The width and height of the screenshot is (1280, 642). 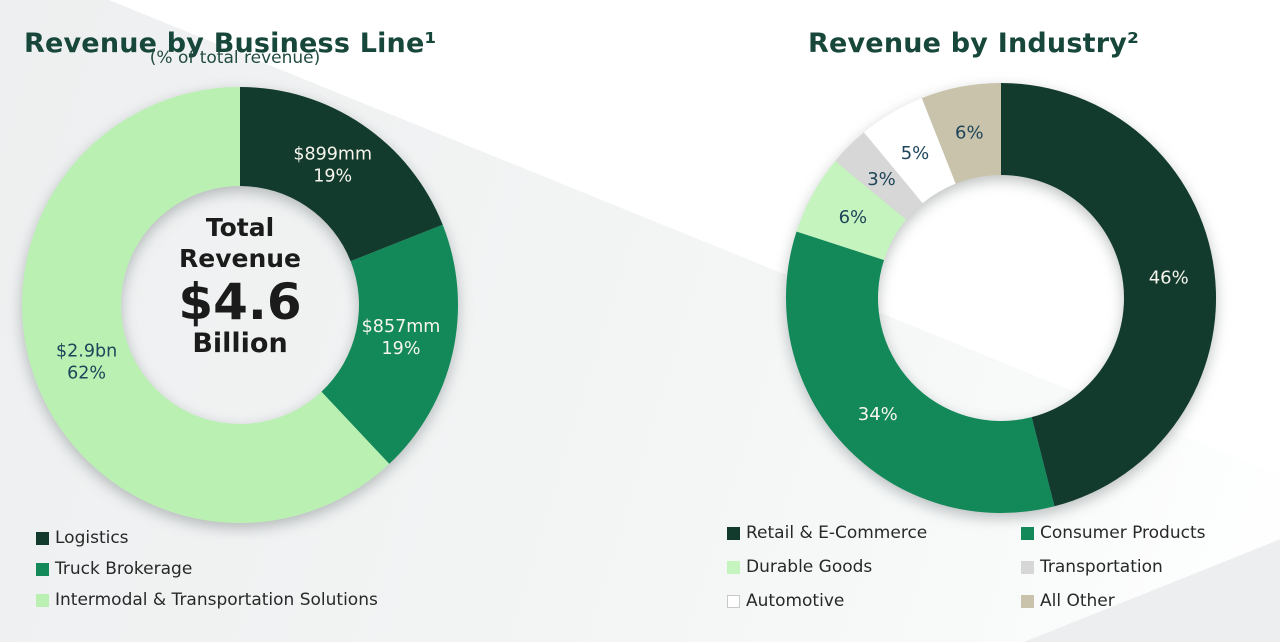 What do you see at coordinates (837, 533) in the screenshot?
I see `legend-label: Retail & E-Commerce` at bounding box center [837, 533].